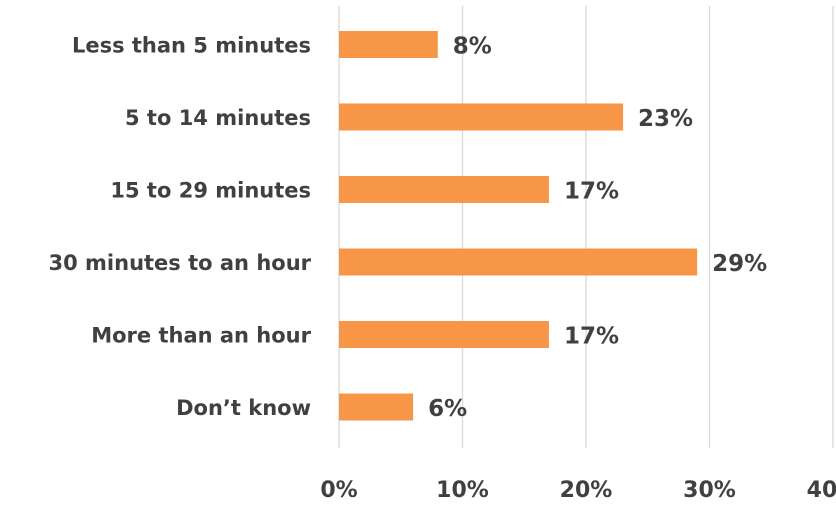 This screenshot has width=836, height=508. I want to click on x-tick-label: 30%, so click(709, 490).